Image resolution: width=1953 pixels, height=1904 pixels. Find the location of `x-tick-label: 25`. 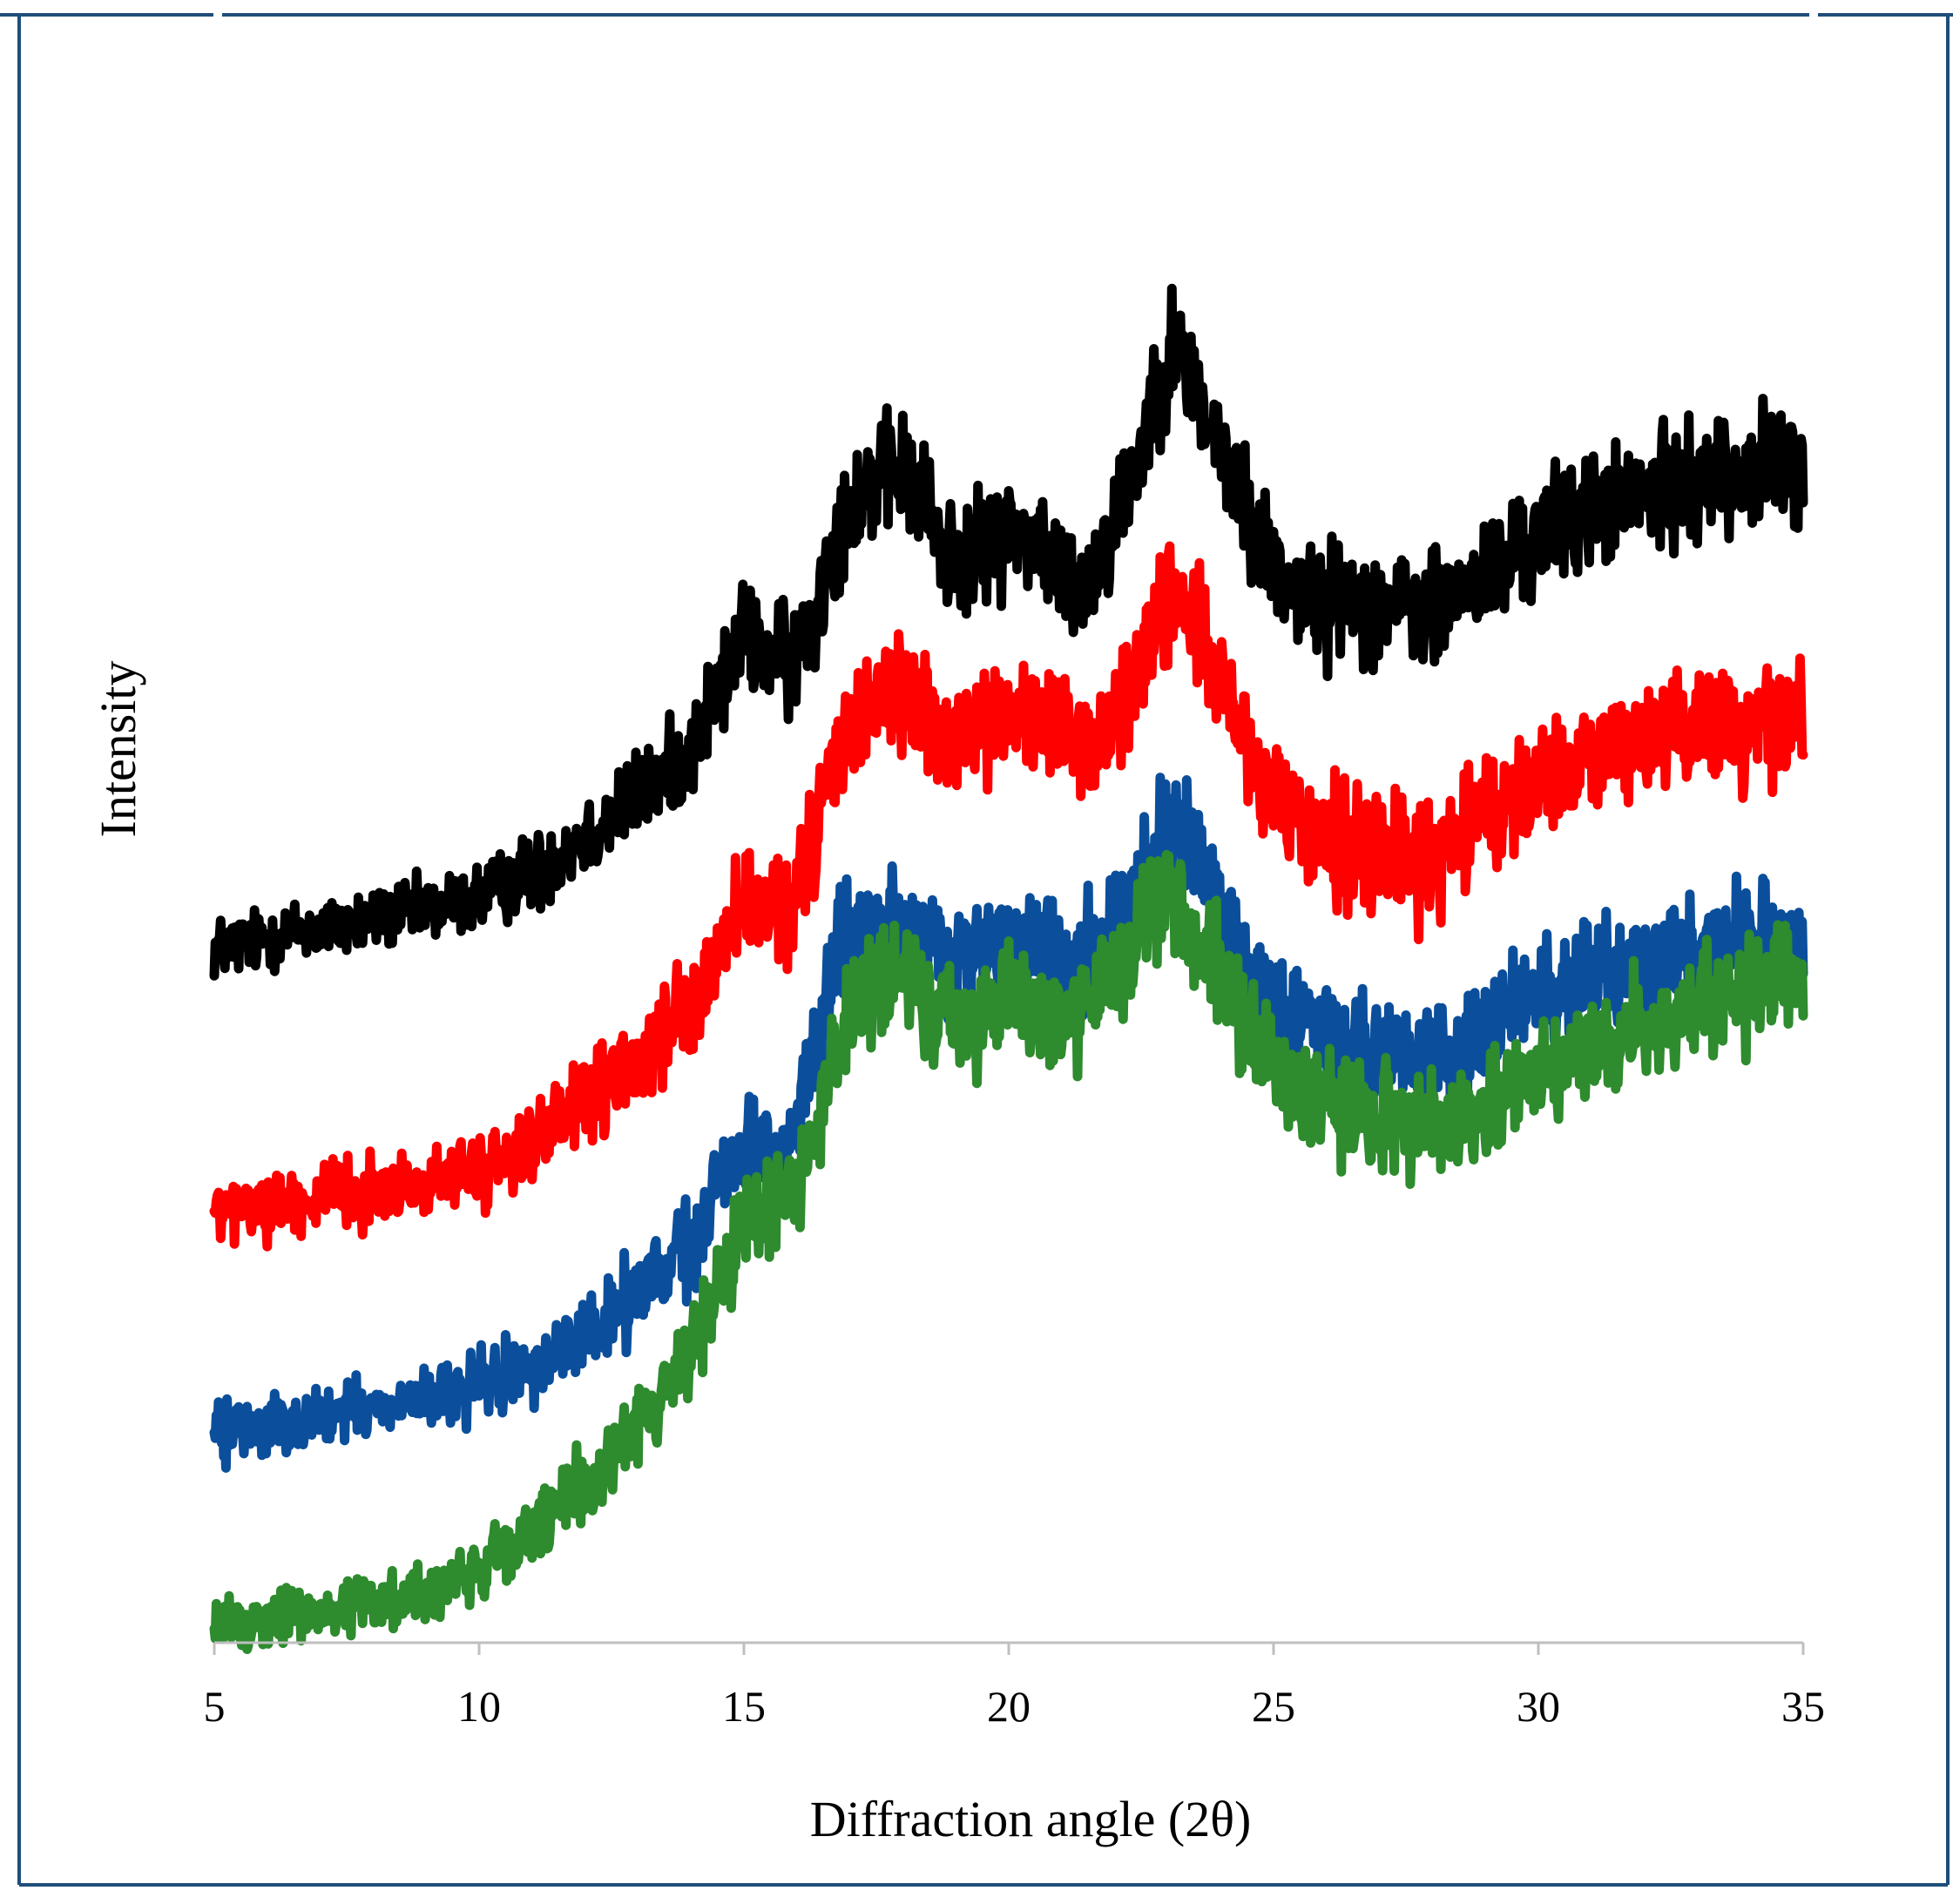

x-tick-label: 25 is located at coordinates (1273, 1706).